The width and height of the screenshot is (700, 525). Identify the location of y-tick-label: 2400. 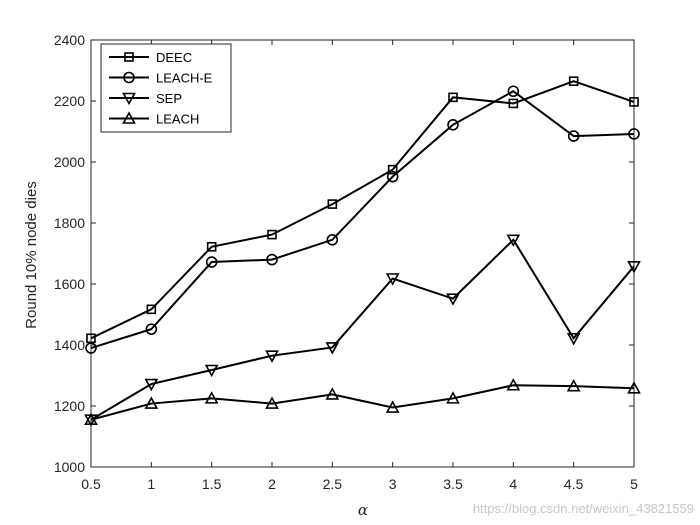
(69, 40).